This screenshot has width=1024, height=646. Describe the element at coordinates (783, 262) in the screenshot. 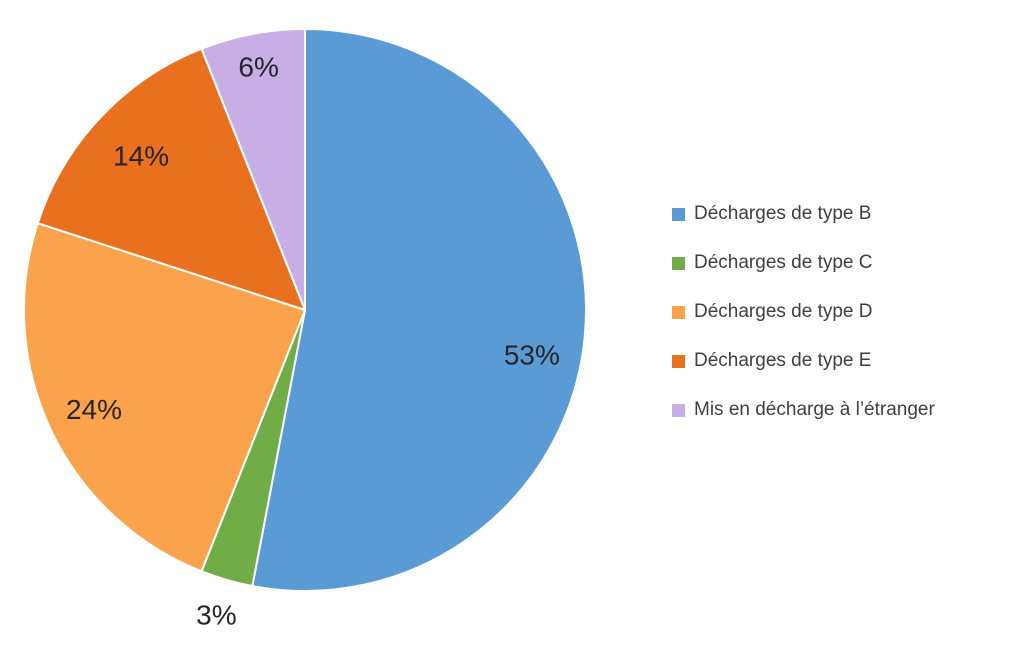

I see `legend-label: Décharges de type C` at that location.